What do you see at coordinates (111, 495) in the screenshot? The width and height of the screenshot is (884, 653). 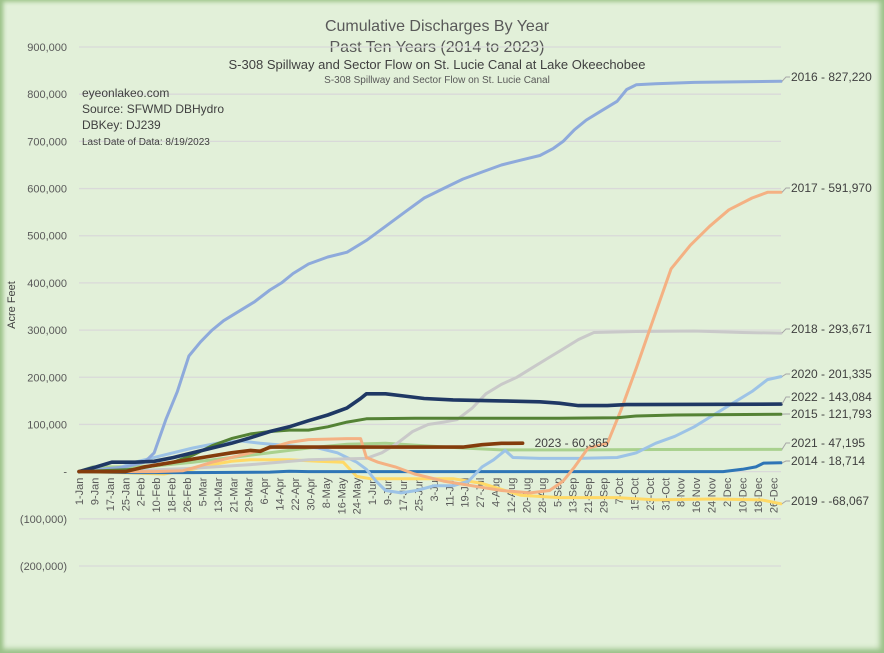 I see `x-tick-label: 17-Jan` at bounding box center [111, 495].